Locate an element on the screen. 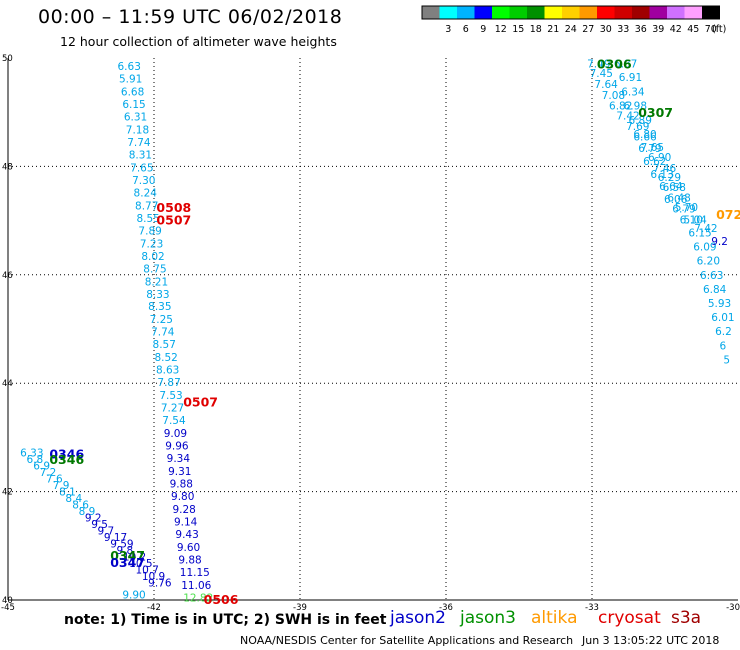  wave-height-point: 7.54 is located at coordinates (174, 421).